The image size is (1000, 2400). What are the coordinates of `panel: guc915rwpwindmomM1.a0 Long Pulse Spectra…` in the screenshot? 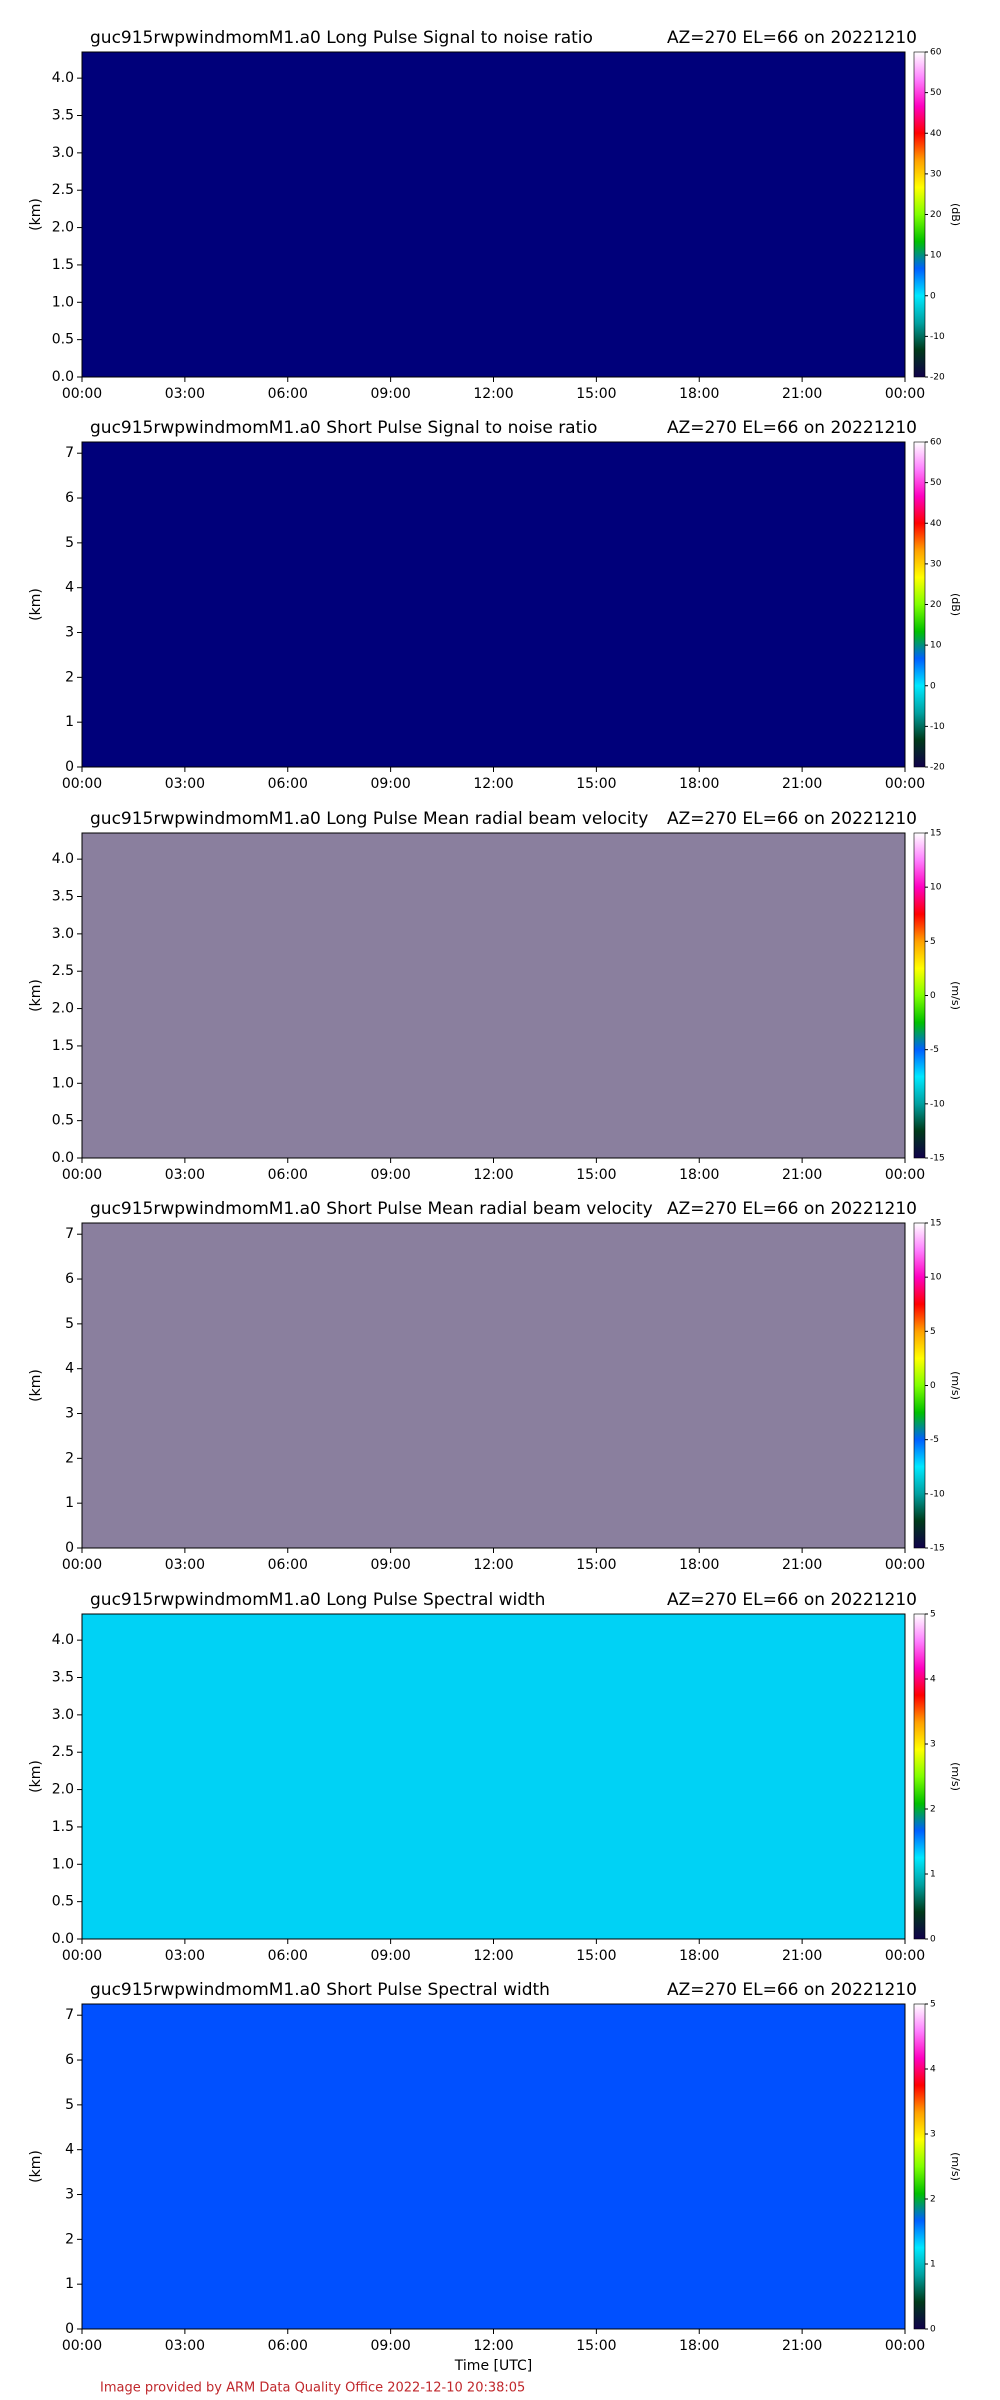 It's located at (495, 1777).